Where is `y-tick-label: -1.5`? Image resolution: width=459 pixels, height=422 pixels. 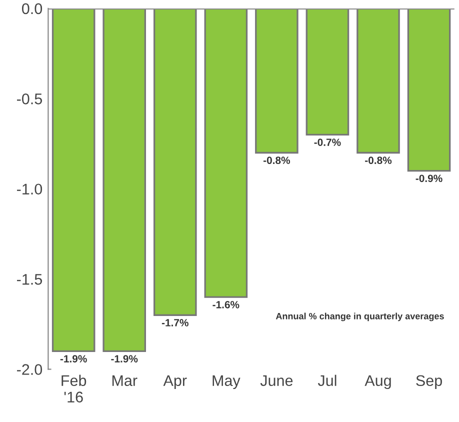
y-tick-label: -1.5 is located at coordinates (29, 279).